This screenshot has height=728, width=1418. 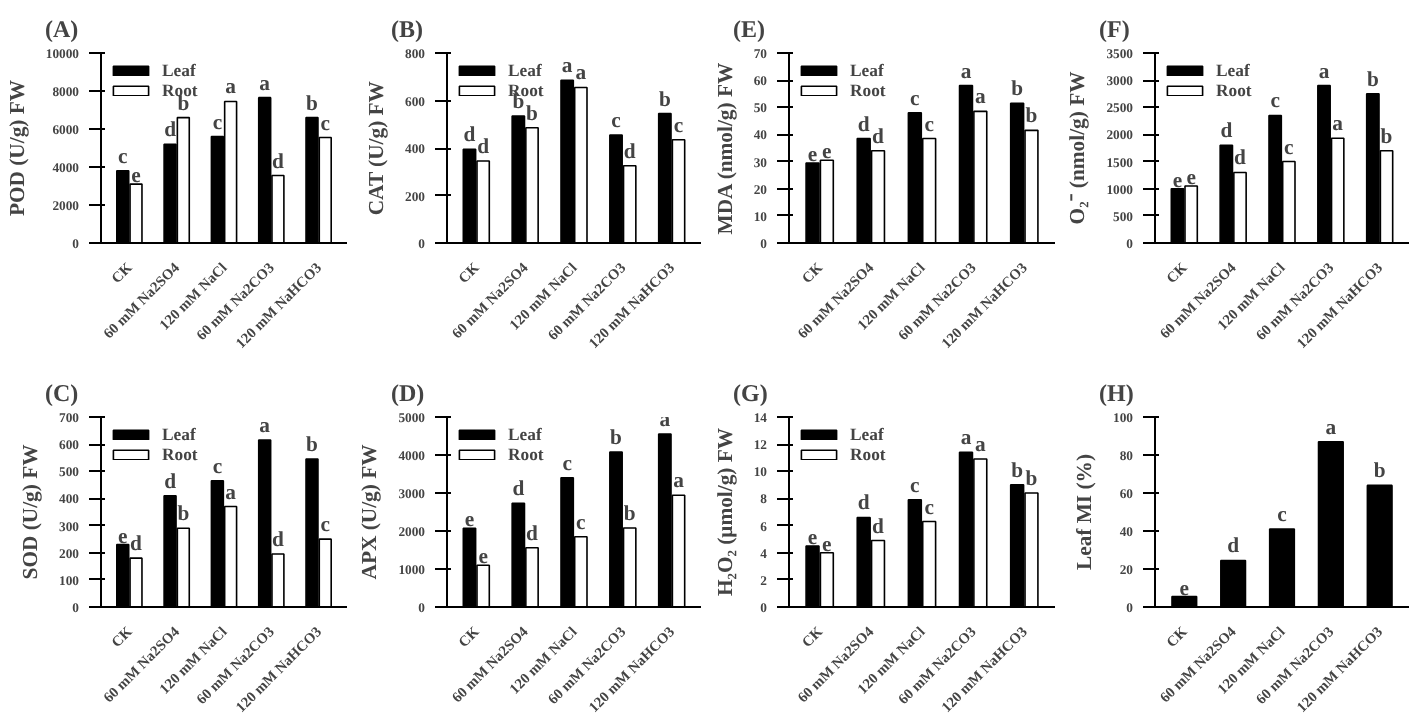 What do you see at coordinates (62, 393) in the screenshot?
I see `chart-title: (C)` at bounding box center [62, 393].